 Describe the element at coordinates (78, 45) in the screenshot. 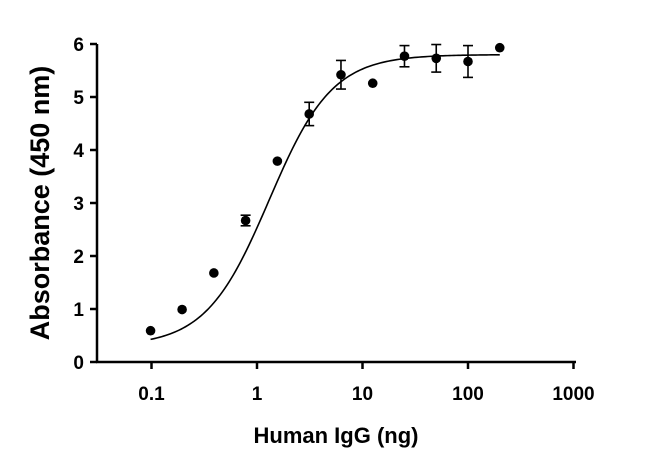

I see `y-tick-label: 6` at that location.